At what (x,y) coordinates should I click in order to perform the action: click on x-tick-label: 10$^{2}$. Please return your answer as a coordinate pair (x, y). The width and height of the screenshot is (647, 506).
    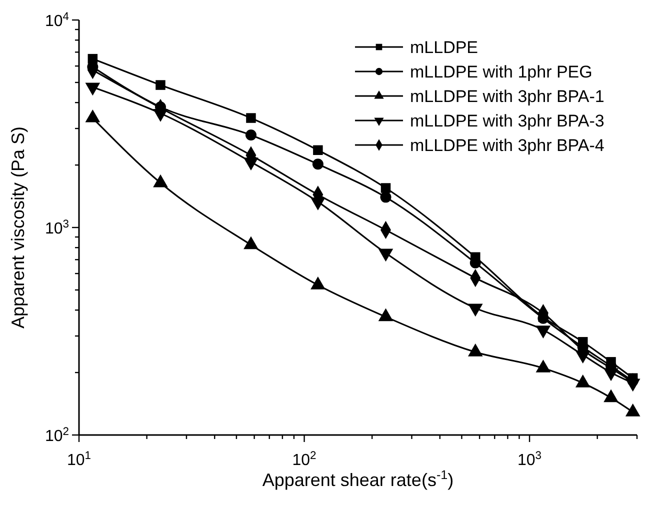
    Looking at the image, I should click on (304, 459).